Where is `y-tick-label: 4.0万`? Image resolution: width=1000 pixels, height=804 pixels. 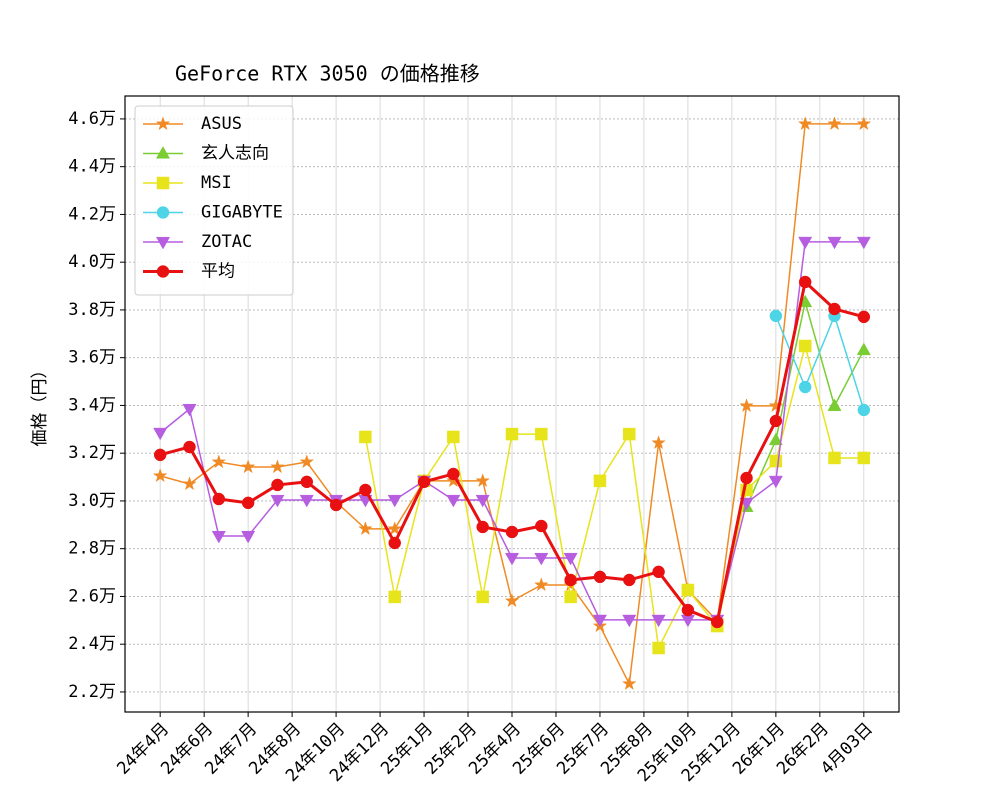
y-tick-label: 4.0万 is located at coordinates (92, 262).